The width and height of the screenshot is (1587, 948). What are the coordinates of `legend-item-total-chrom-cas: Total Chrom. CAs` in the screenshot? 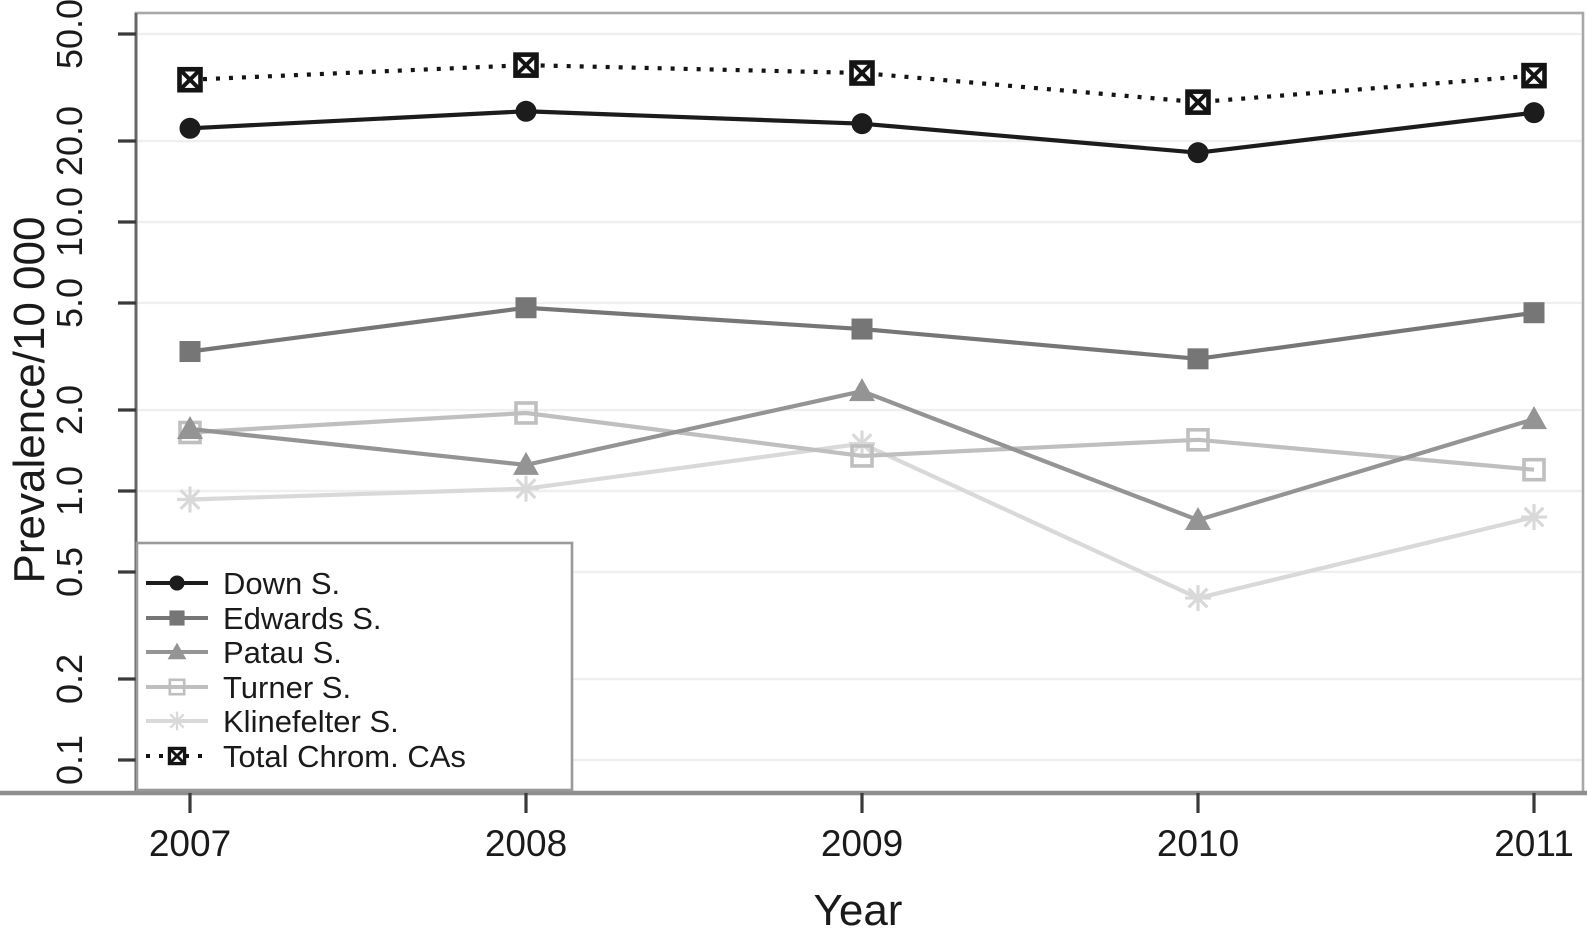 It's located at (306, 756).